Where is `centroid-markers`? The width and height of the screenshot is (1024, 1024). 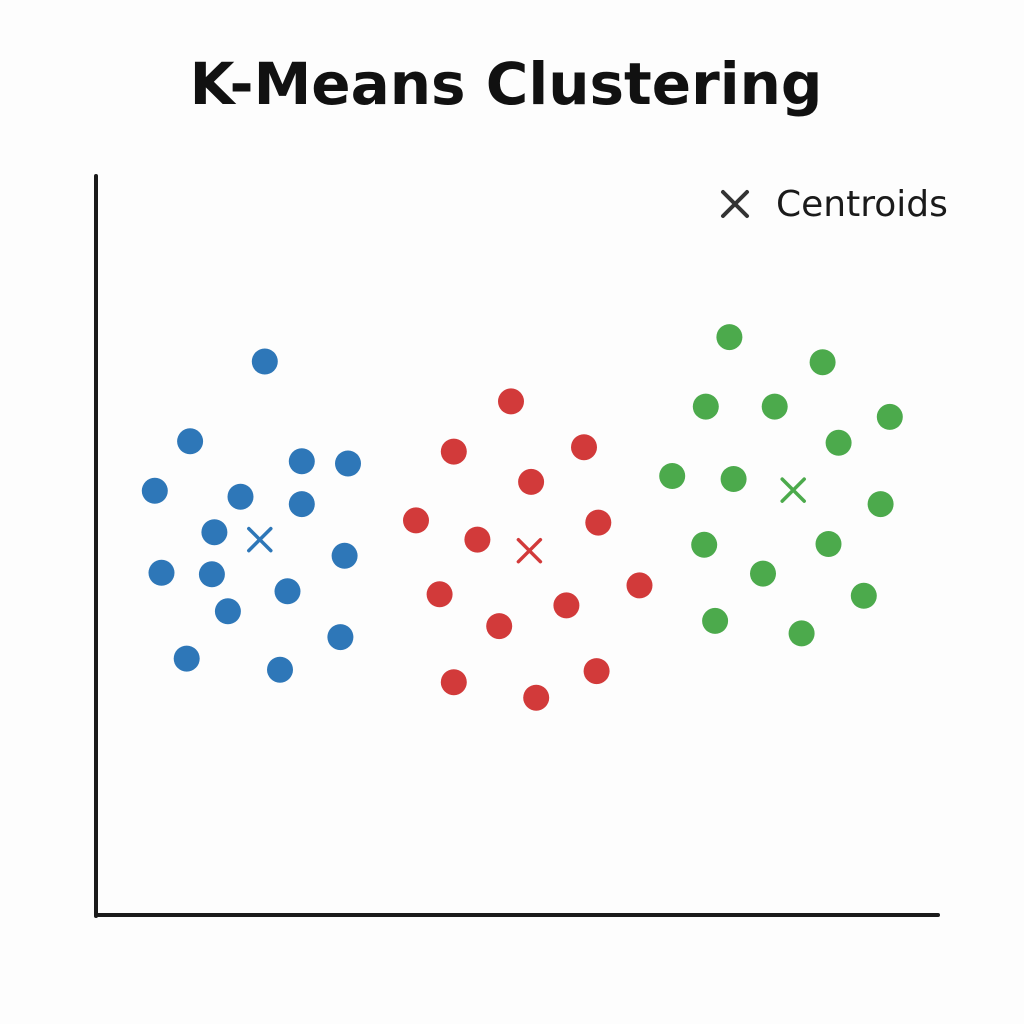
centroid-markers is located at coordinates (526, 520).